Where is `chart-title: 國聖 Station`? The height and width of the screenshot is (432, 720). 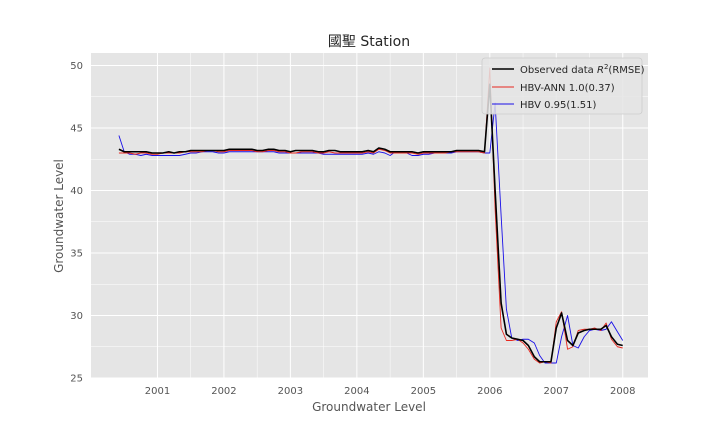
chart-title: 國聖 Station is located at coordinates (369, 42).